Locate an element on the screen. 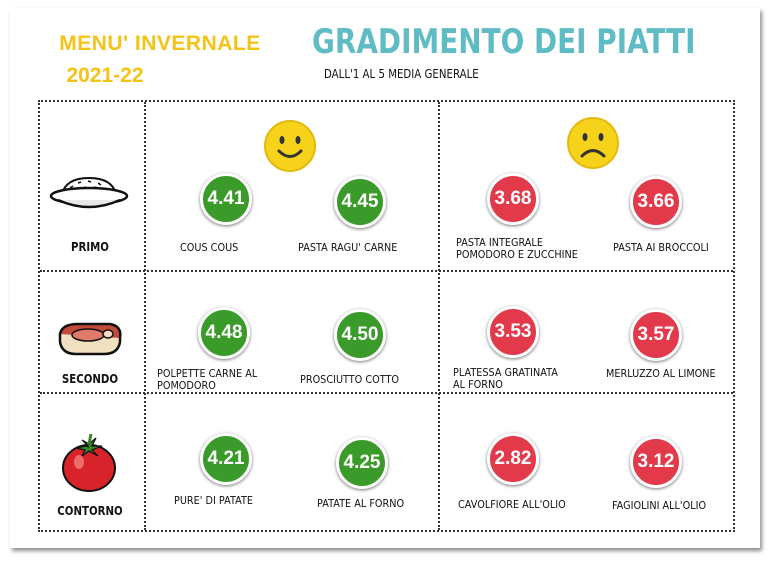  score-badge: 2.82 is located at coordinates (513, 459).